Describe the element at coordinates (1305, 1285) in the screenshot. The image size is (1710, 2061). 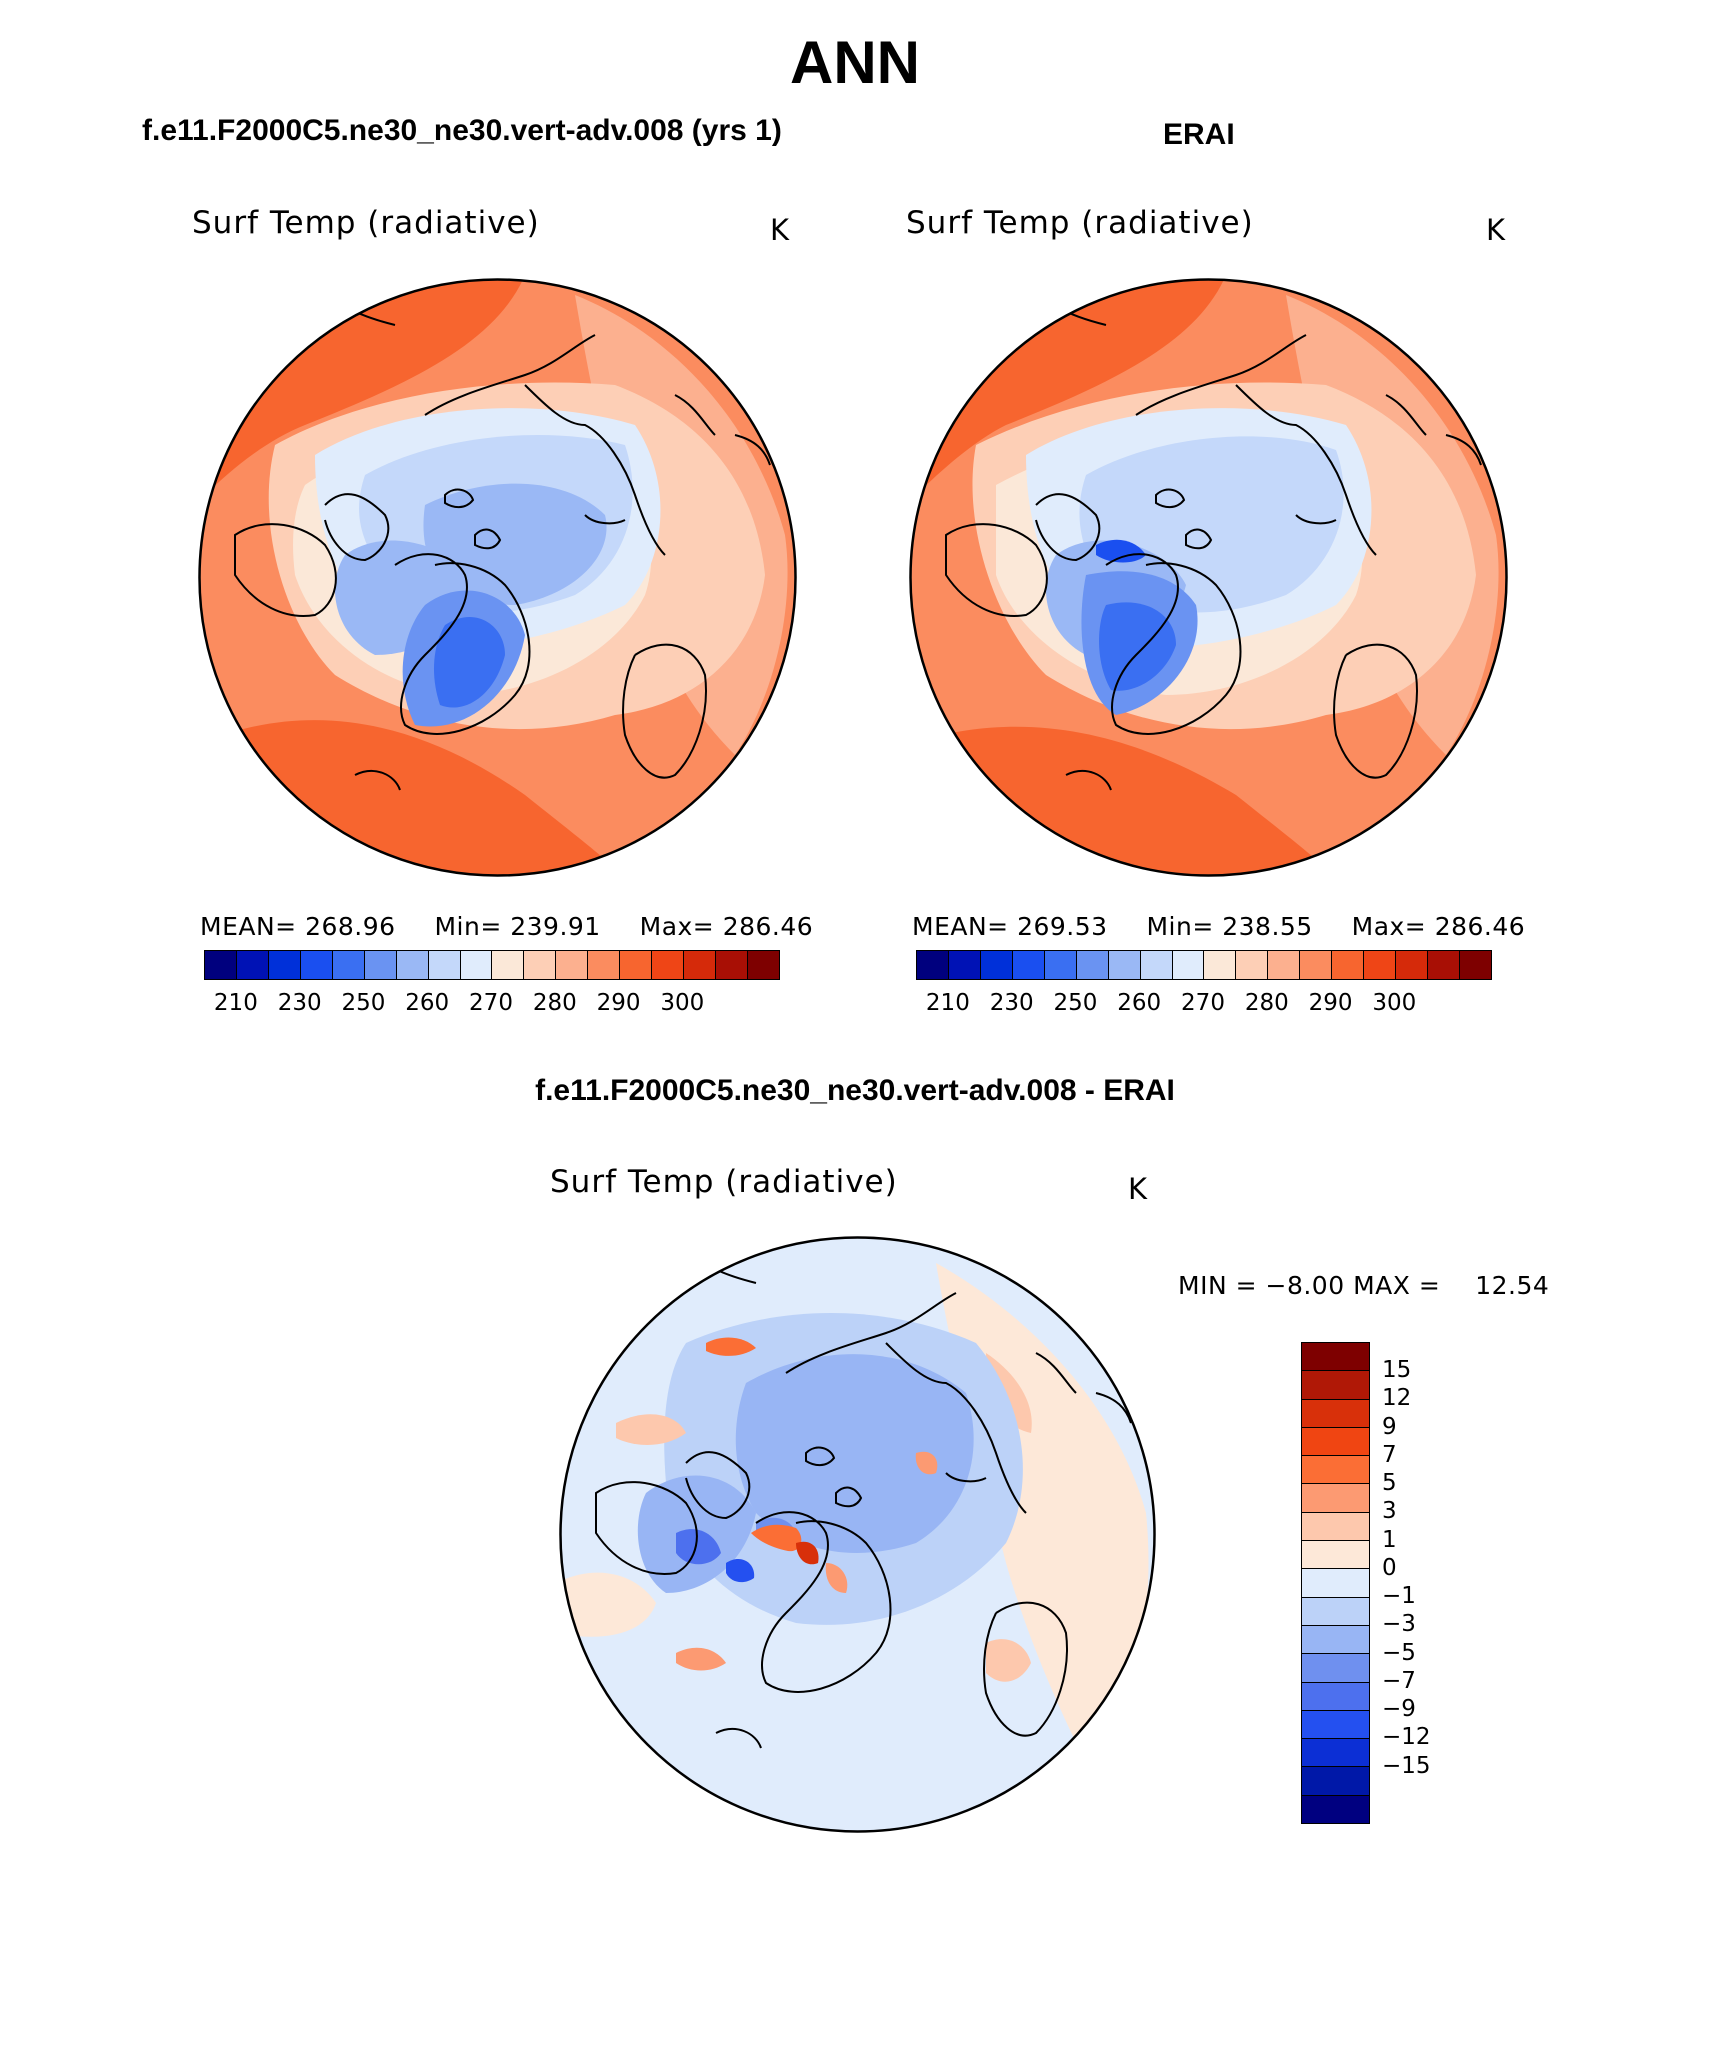
I see `diff-min-value: −8.00` at that location.